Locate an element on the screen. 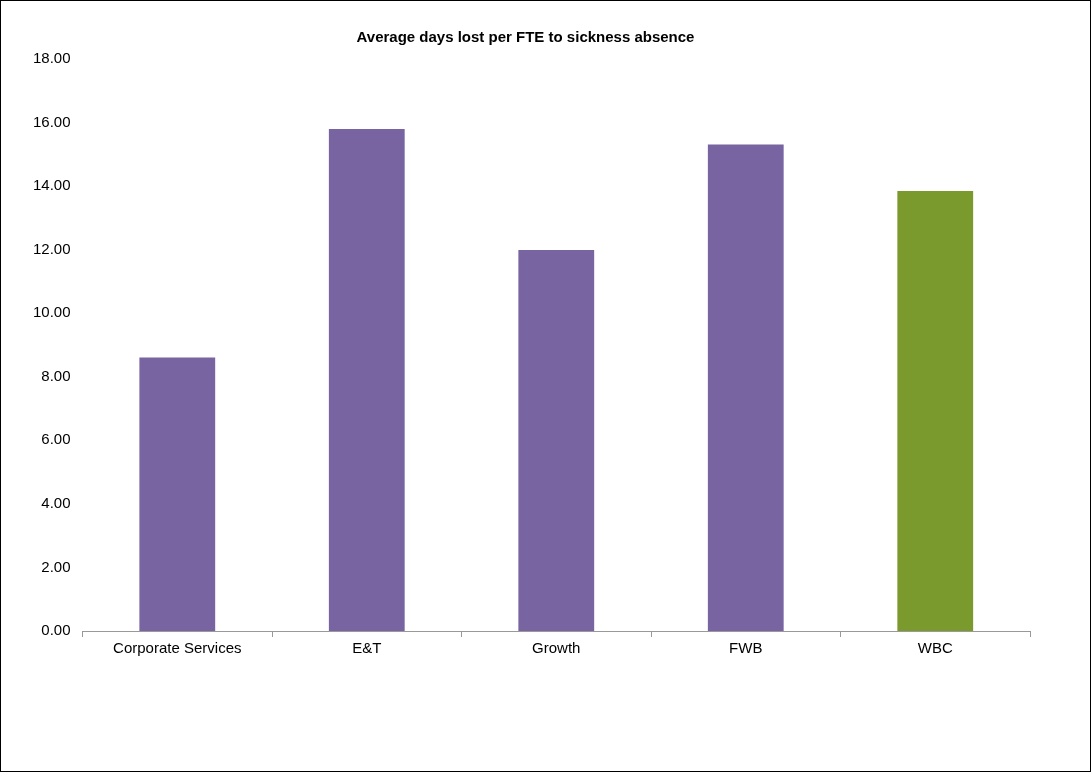 This screenshot has height=772, width=1091. y-tick-label: 12.00 is located at coordinates (51, 248).